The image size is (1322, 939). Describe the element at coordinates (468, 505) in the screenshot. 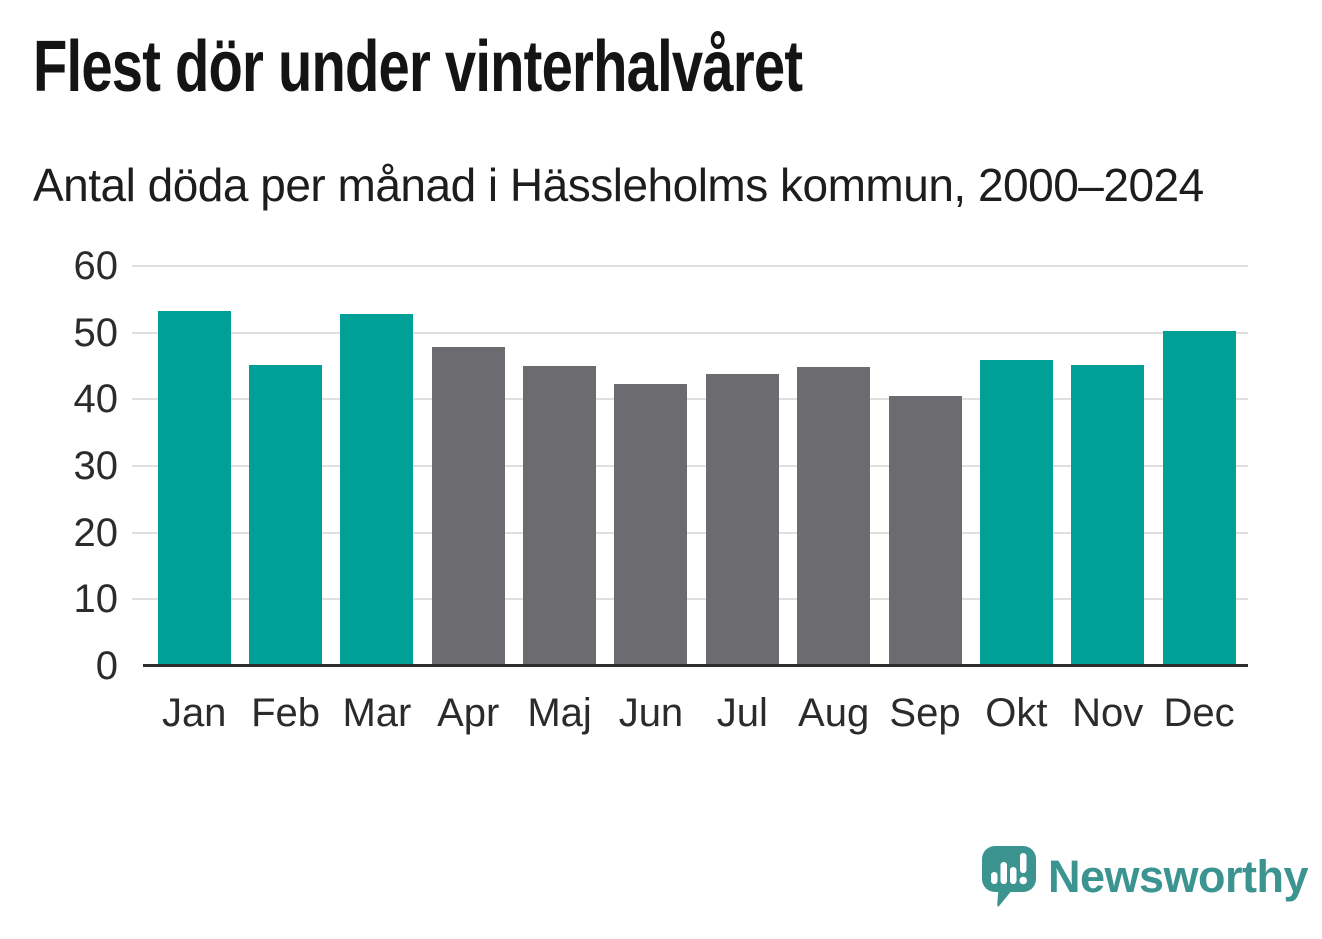

I see `bar-apr` at that location.